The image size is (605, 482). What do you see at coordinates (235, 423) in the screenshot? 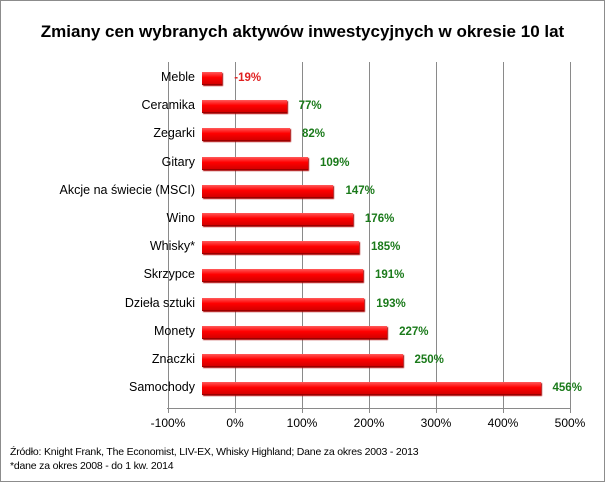
I see `x-tick-label: 0%` at bounding box center [235, 423].